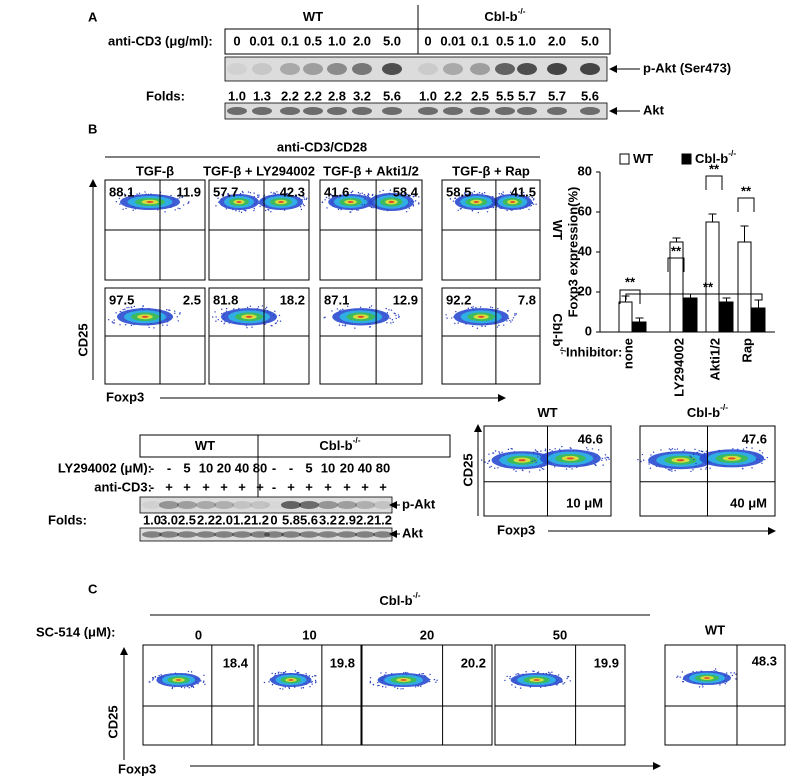 The image size is (800, 783). What do you see at coordinates (417, 595) in the screenshot?
I see `group-label-sup: -/-` at bounding box center [417, 595].